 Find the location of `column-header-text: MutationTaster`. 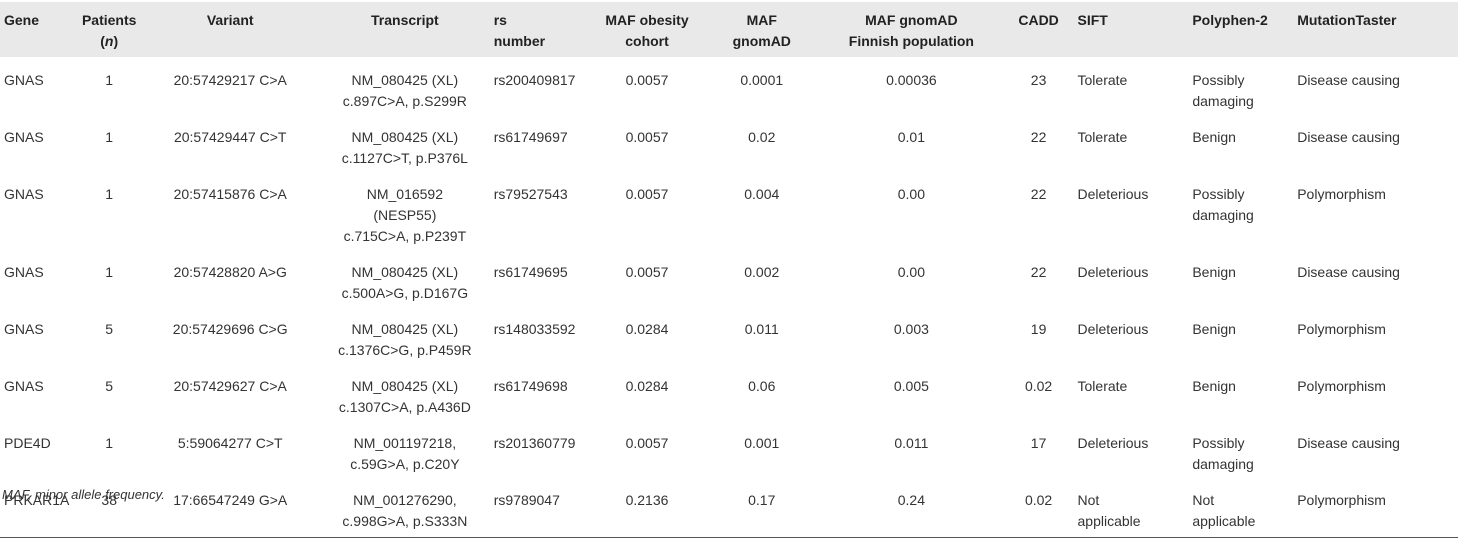

column-header-text: MutationTaster is located at coordinates (1347, 20).